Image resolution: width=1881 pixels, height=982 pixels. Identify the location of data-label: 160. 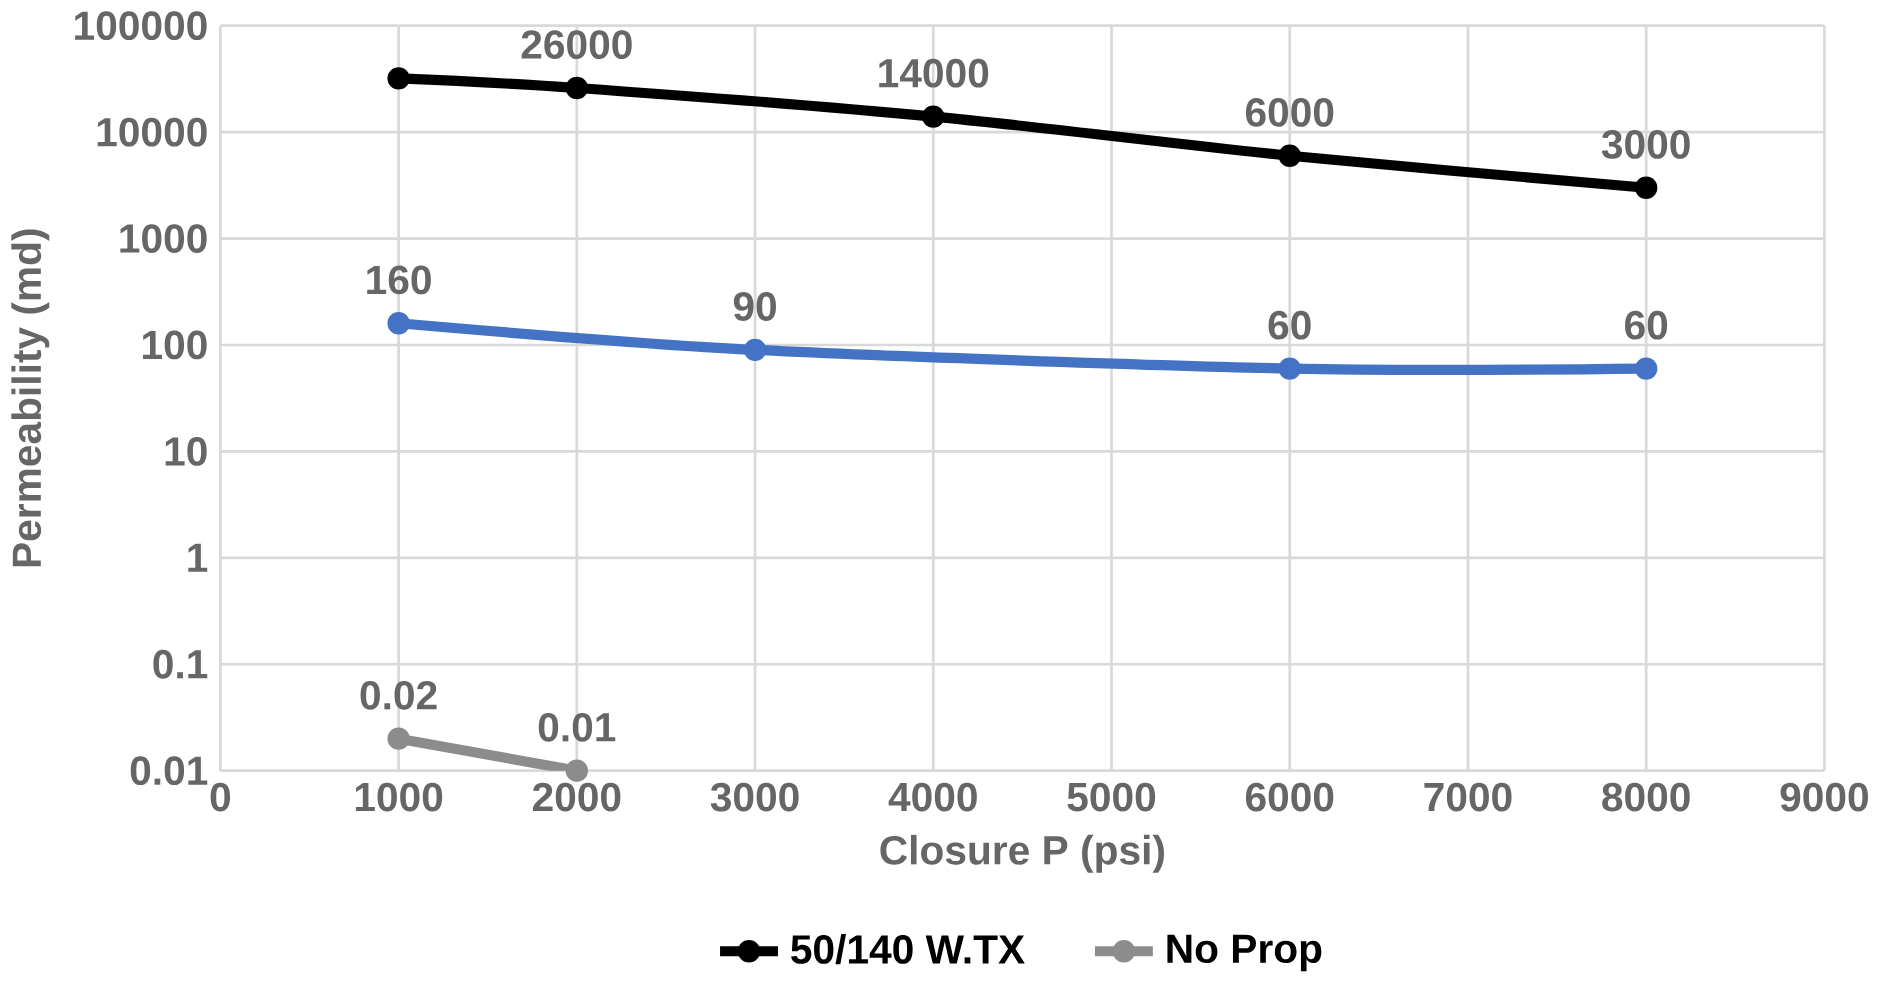
(399, 280).